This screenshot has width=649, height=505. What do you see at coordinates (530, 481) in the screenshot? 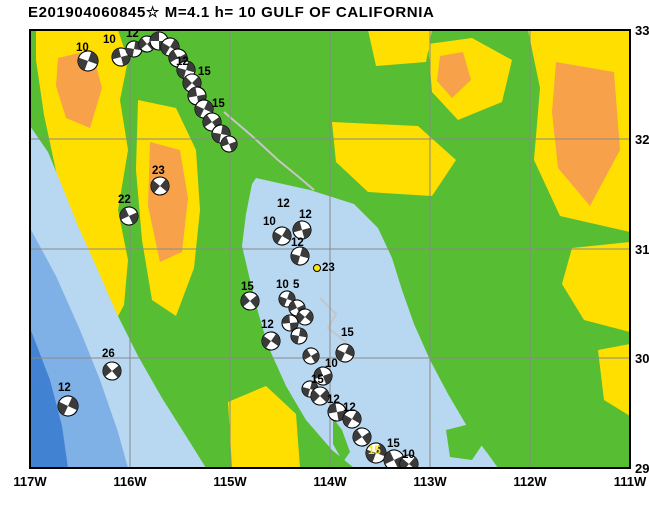
I see `x-tick-label: 112W` at bounding box center [530, 481].